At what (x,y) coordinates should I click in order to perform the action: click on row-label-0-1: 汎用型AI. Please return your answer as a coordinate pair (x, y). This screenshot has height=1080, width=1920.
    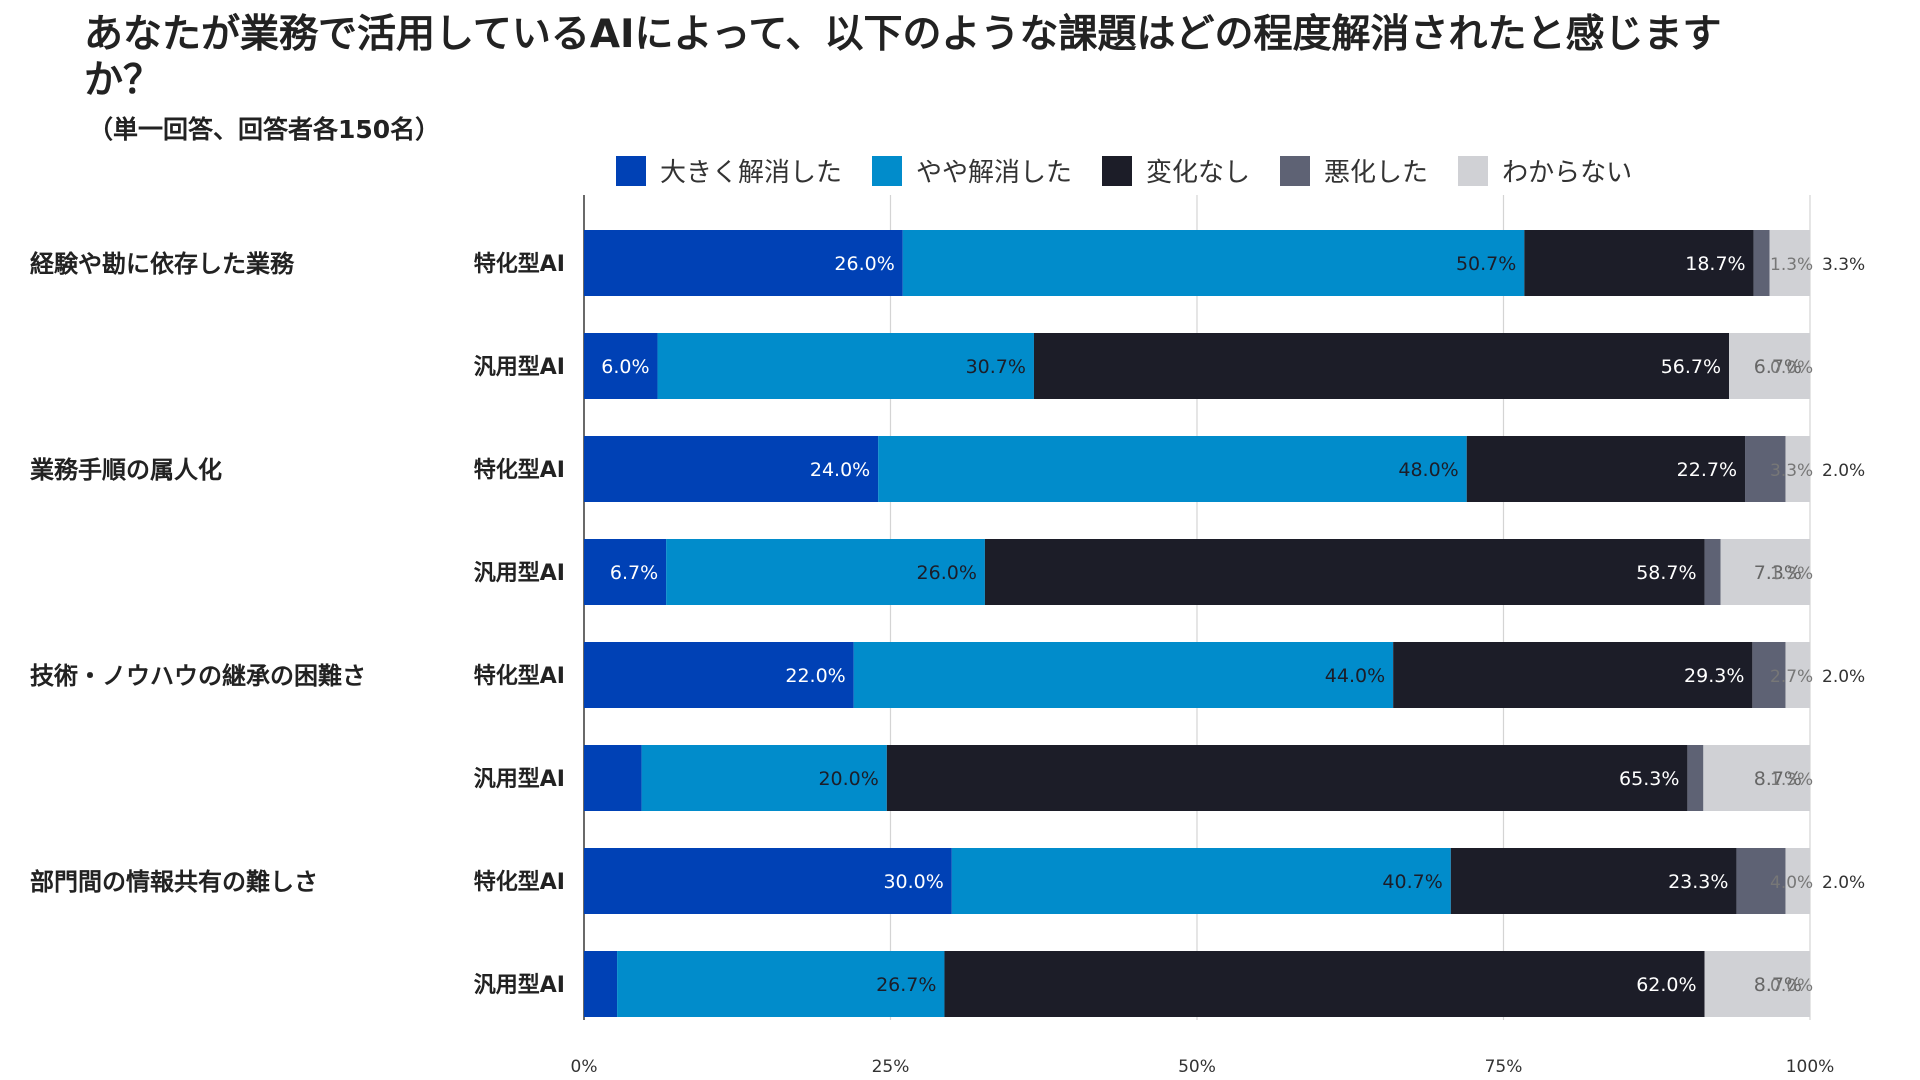
    Looking at the image, I should click on (519, 367).